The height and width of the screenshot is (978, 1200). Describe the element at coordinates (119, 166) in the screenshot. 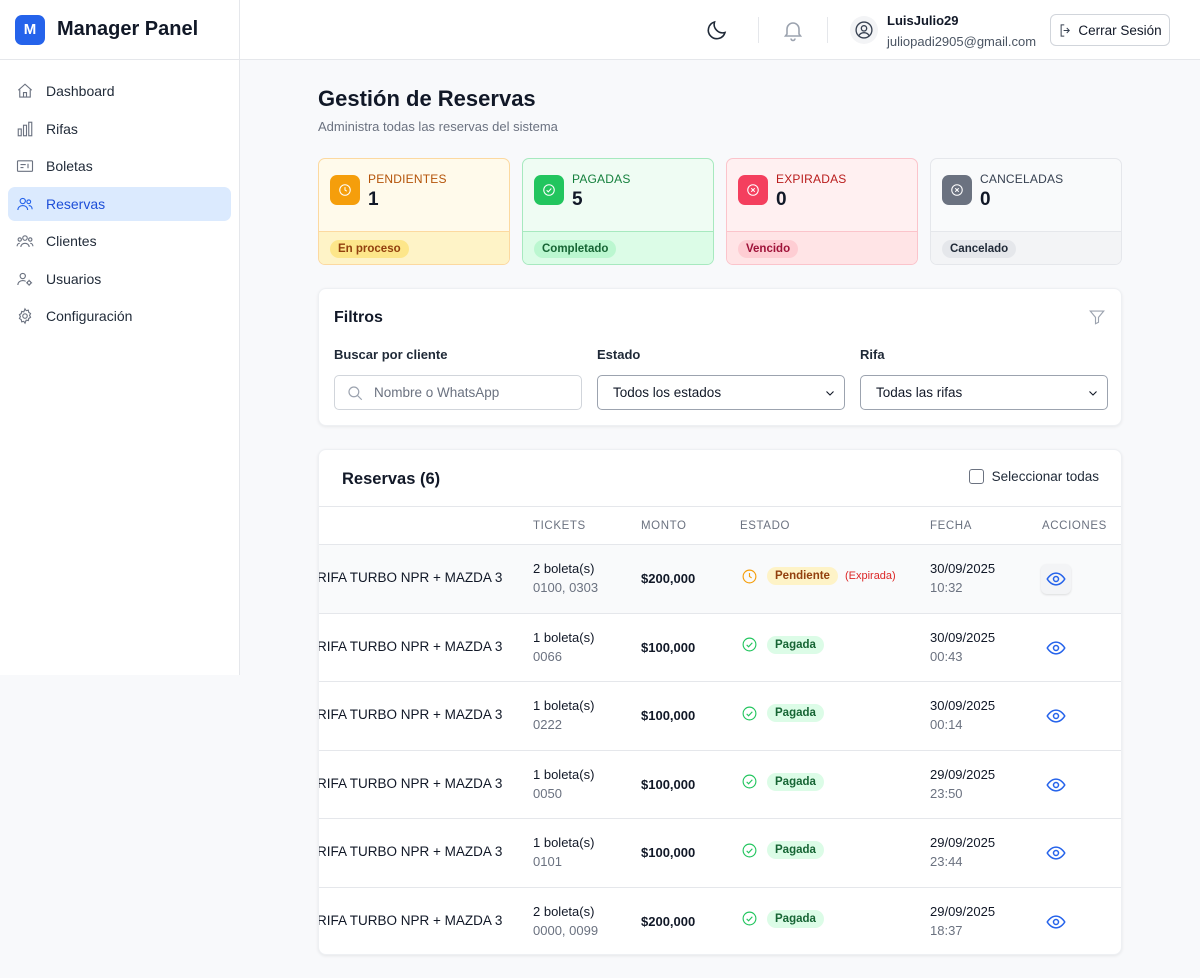

I see `sidebar-item-boletas: Boletas` at that location.